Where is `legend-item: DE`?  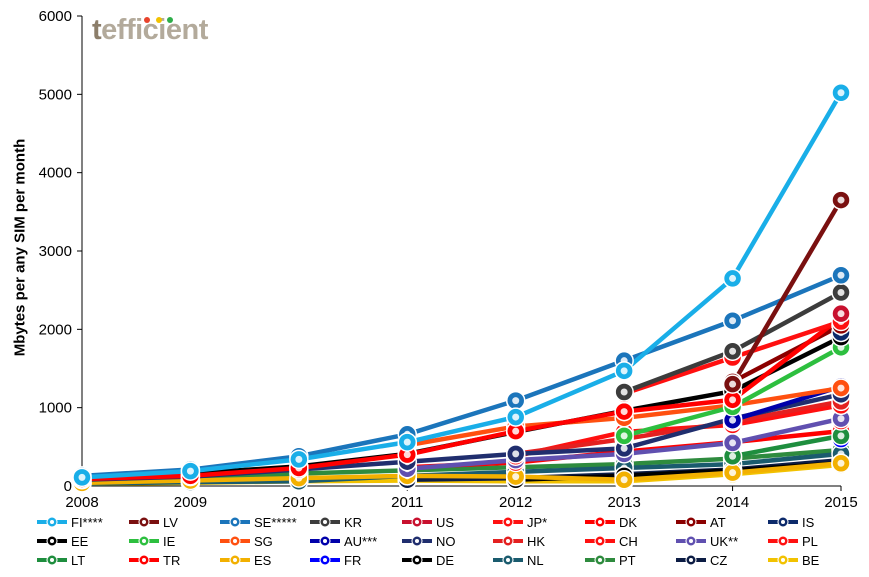
legend-item: DE is located at coordinates (427, 560).